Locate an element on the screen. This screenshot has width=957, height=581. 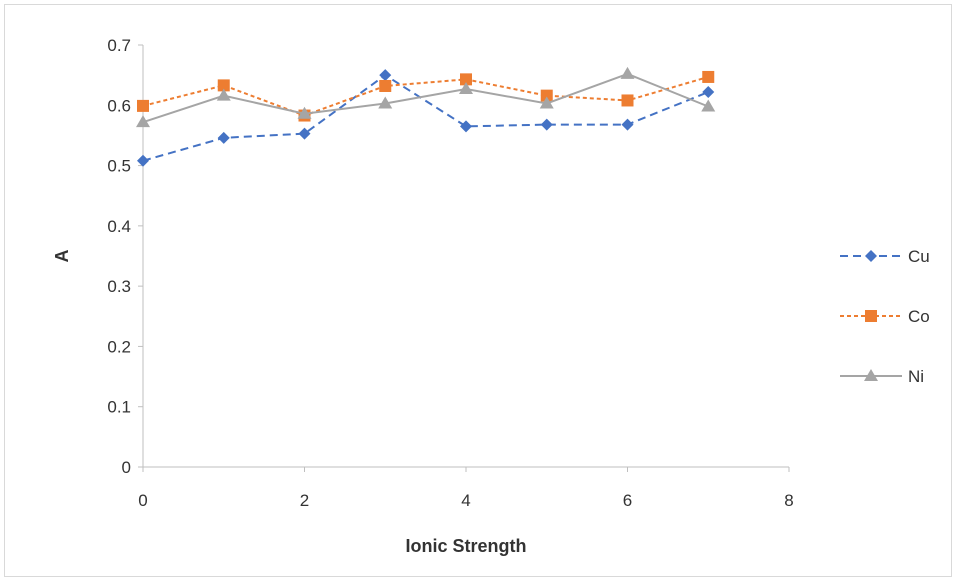
x-tick-label: 0 is located at coordinates (142, 500).